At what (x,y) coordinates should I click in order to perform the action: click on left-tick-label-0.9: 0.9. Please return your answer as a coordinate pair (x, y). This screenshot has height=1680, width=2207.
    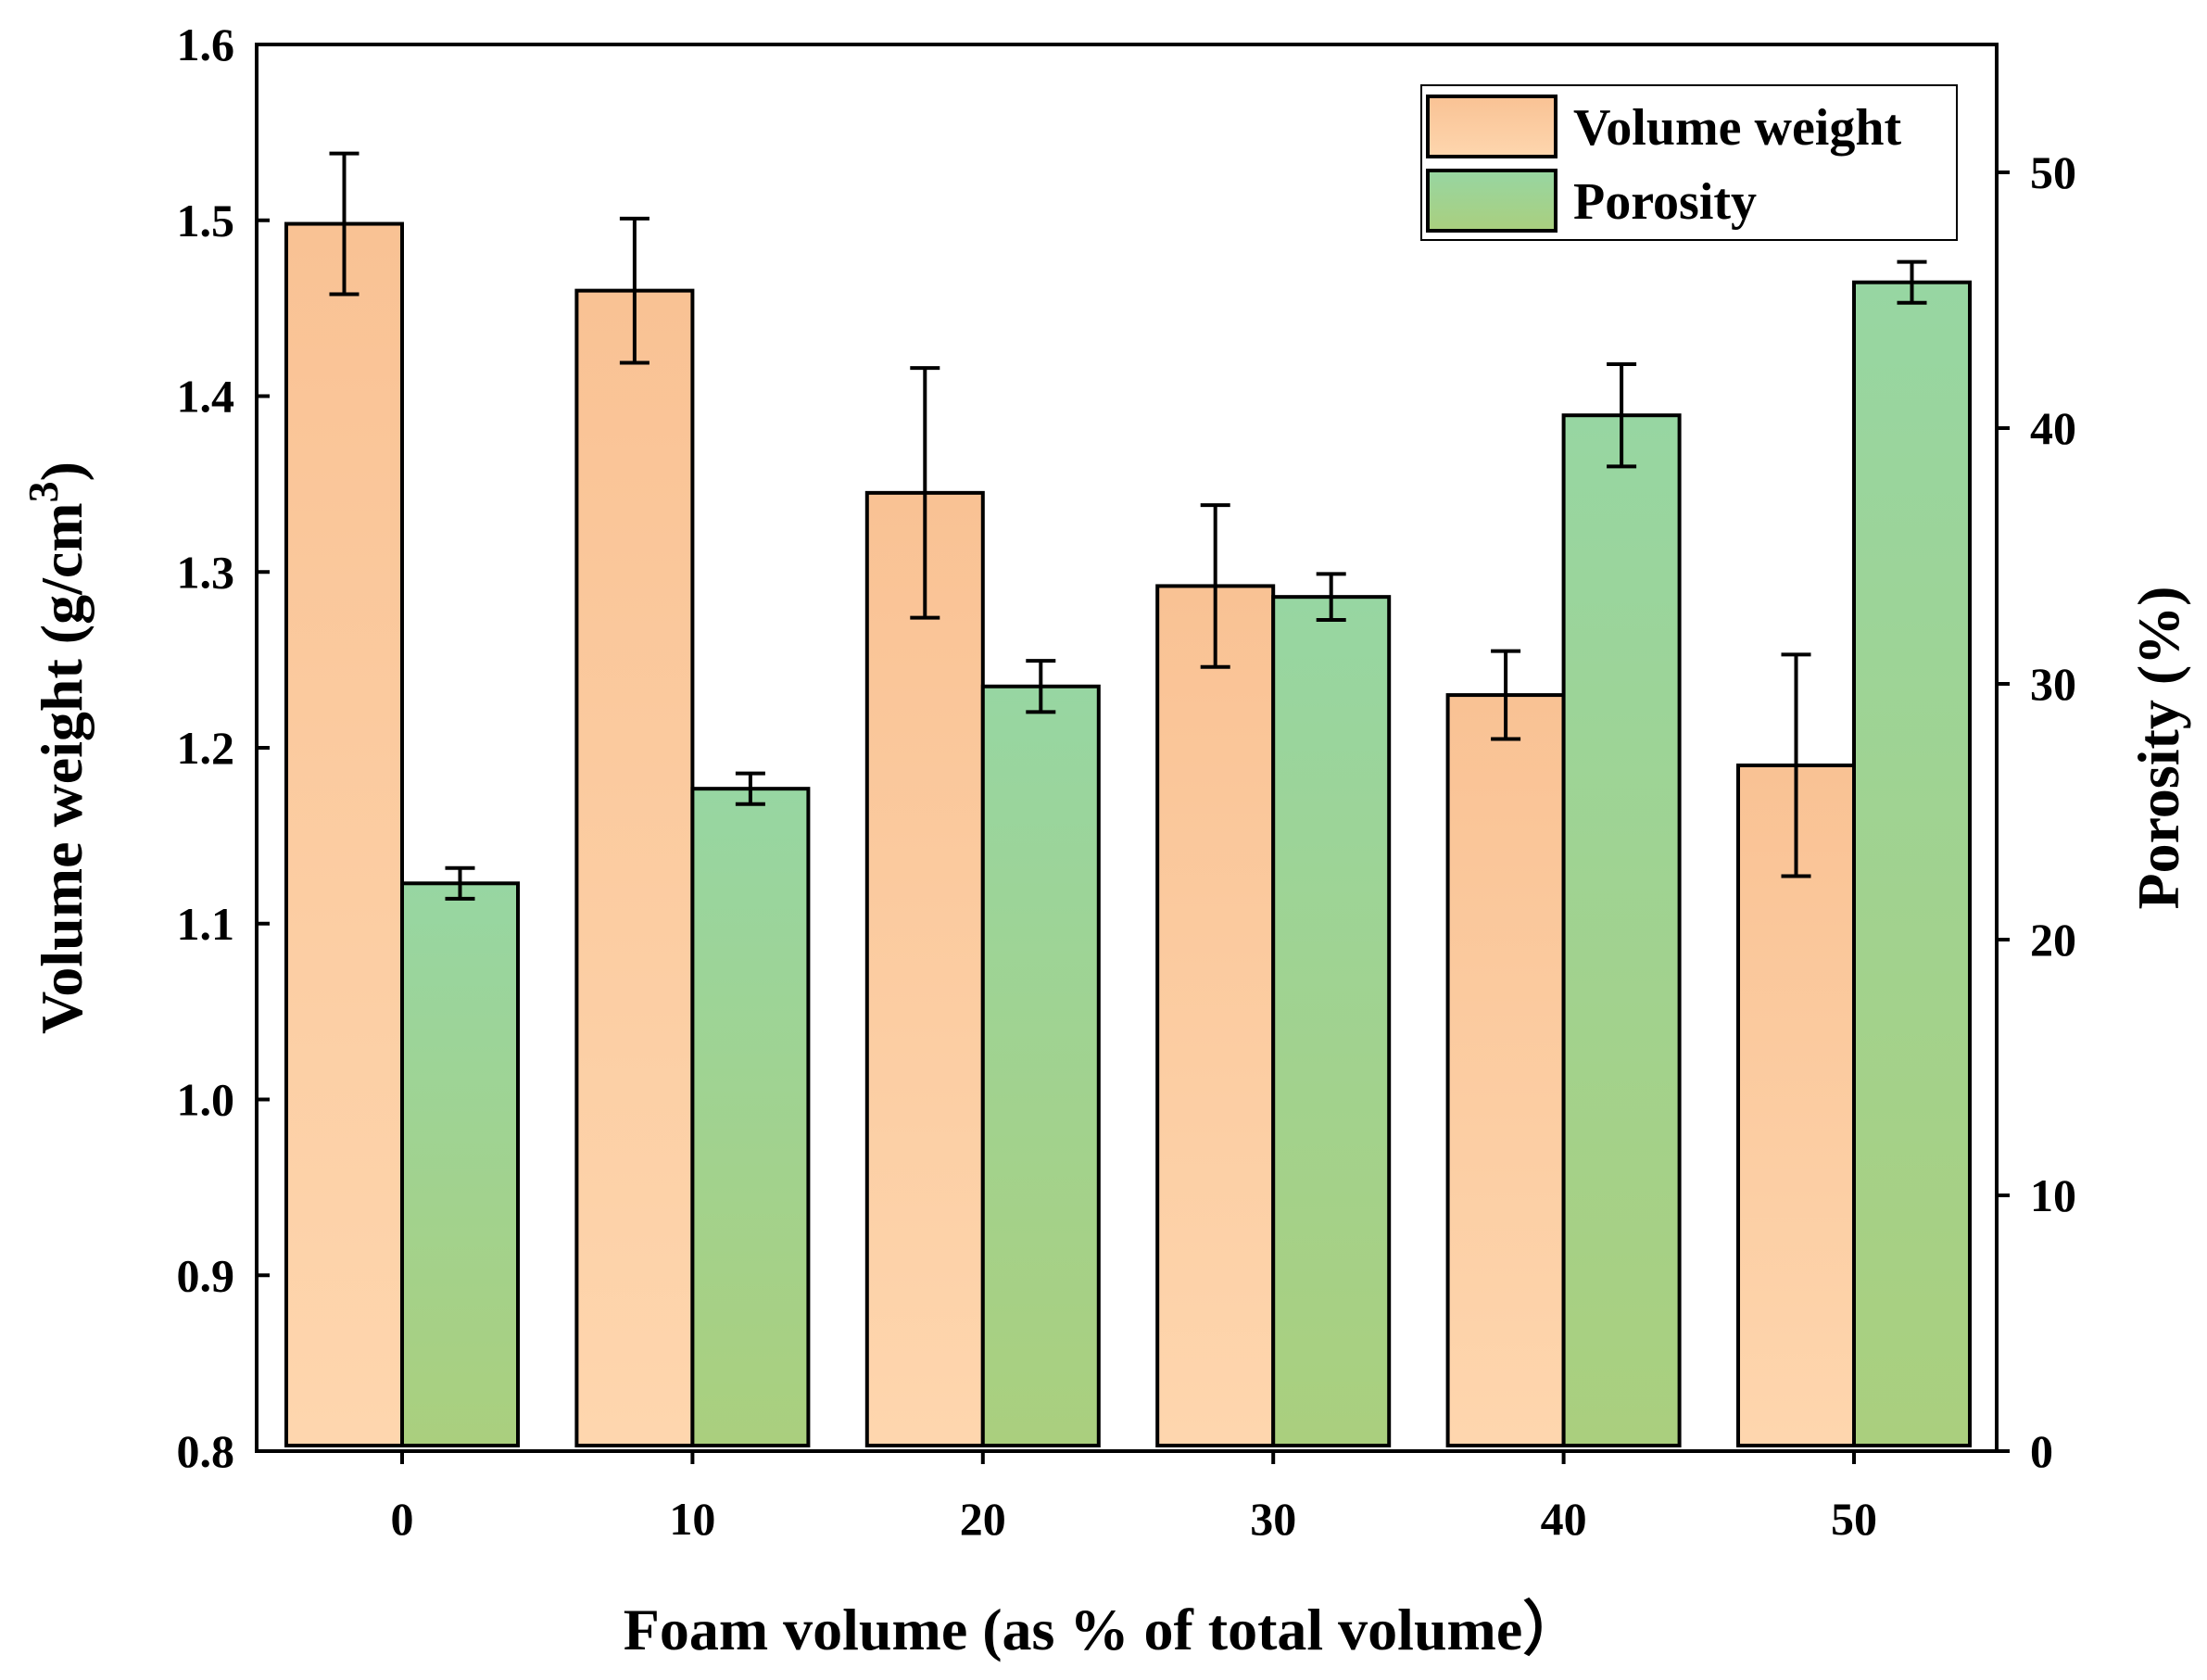
    Looking at the image, I should click on (206, 1275).